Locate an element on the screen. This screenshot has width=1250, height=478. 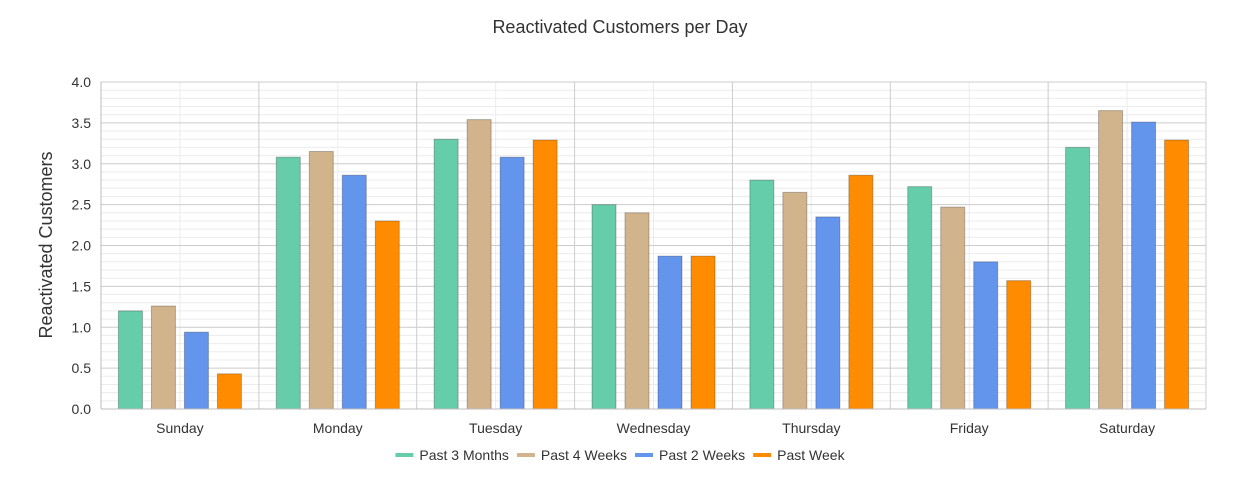
y-tick-label: 0.0 is located at coordinates (82, 409).